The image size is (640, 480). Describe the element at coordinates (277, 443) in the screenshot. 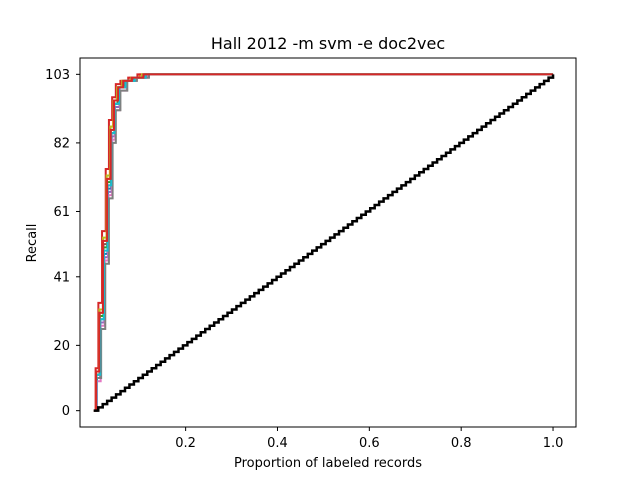

I see `x-tick-label: 0.4` at that location.